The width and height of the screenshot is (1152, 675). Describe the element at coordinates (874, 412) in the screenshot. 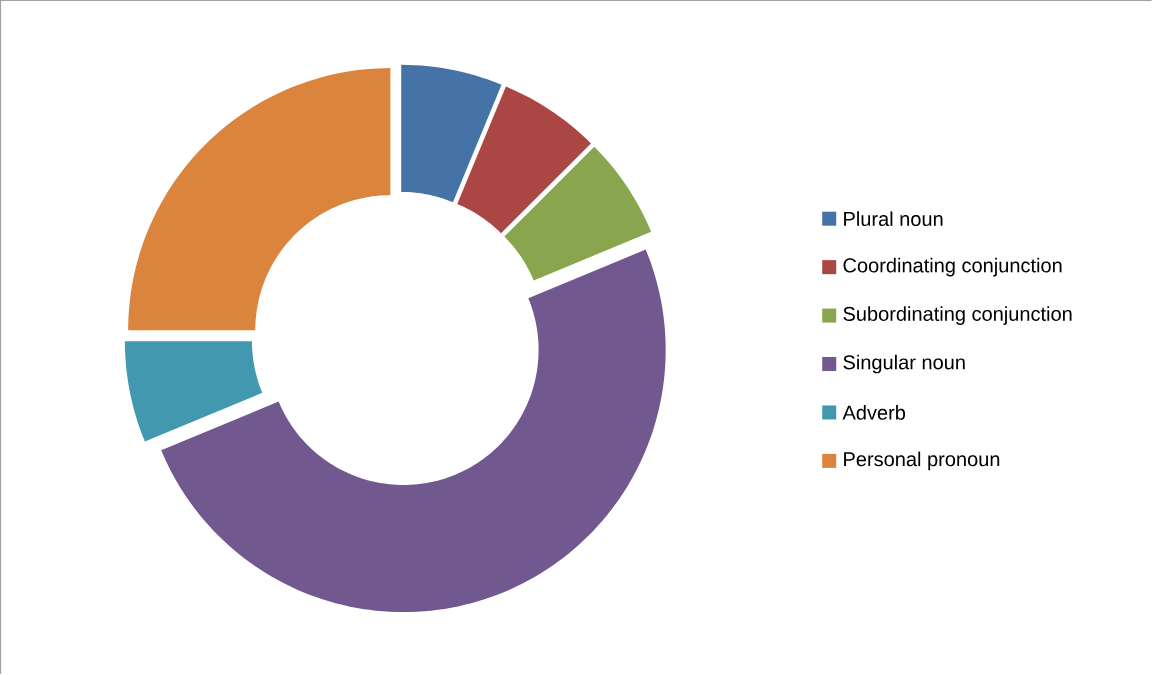

I see `legend-label: Adverb` at that location.